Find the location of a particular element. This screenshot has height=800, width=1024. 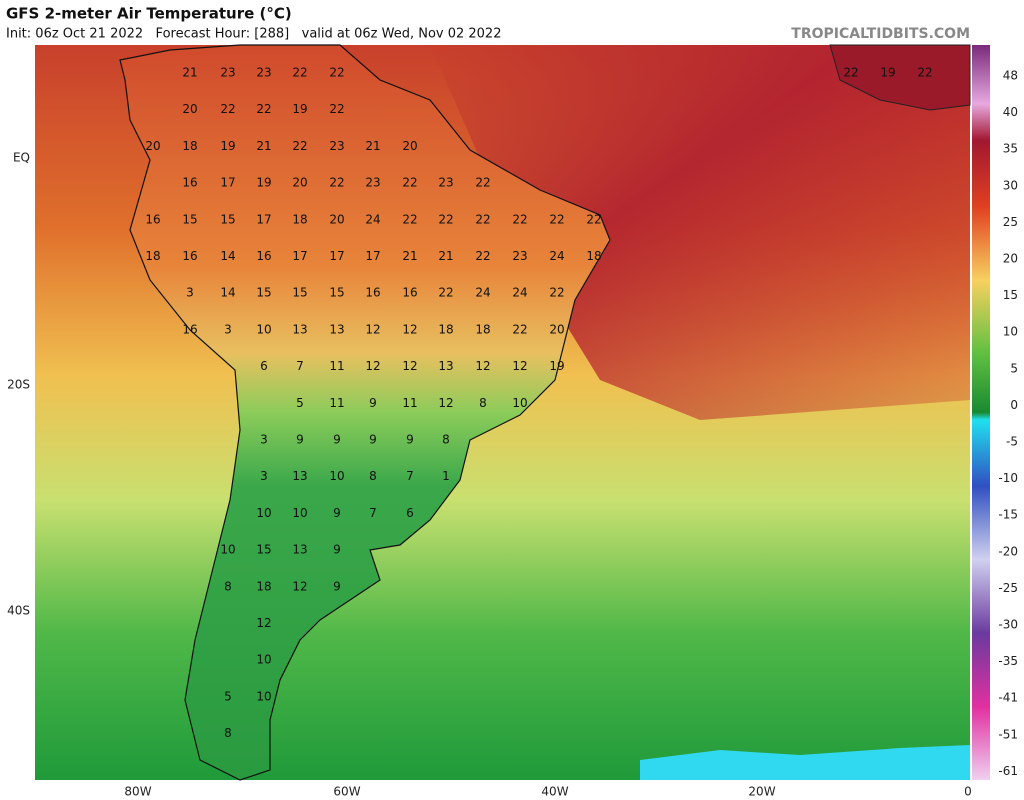

cold-ocean is located at coordinates (805, 762).